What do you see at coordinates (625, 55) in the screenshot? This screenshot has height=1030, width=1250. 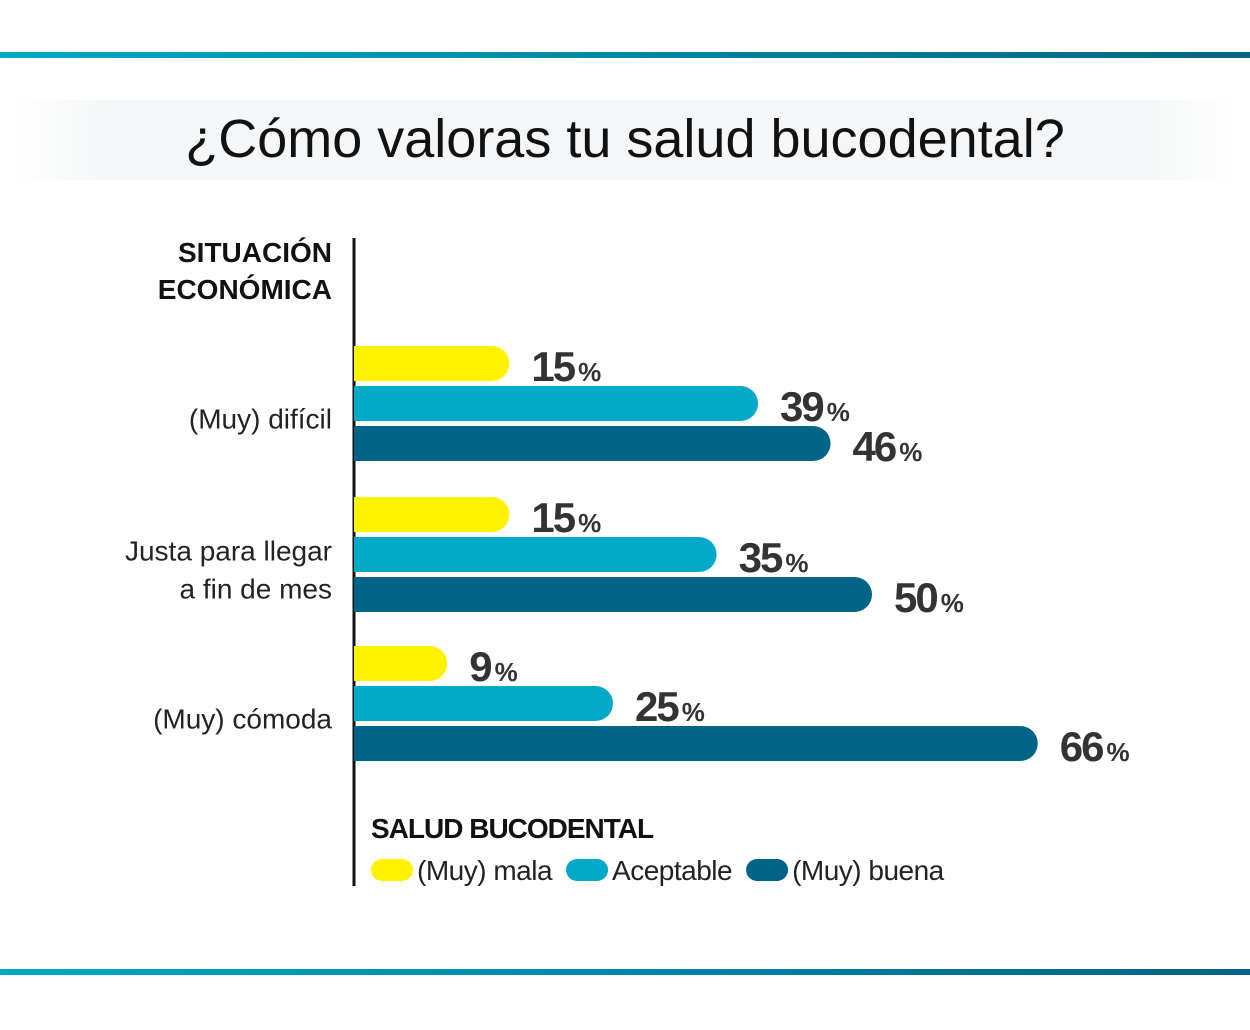 I see `top-rule` at bounding box center [625, 55].